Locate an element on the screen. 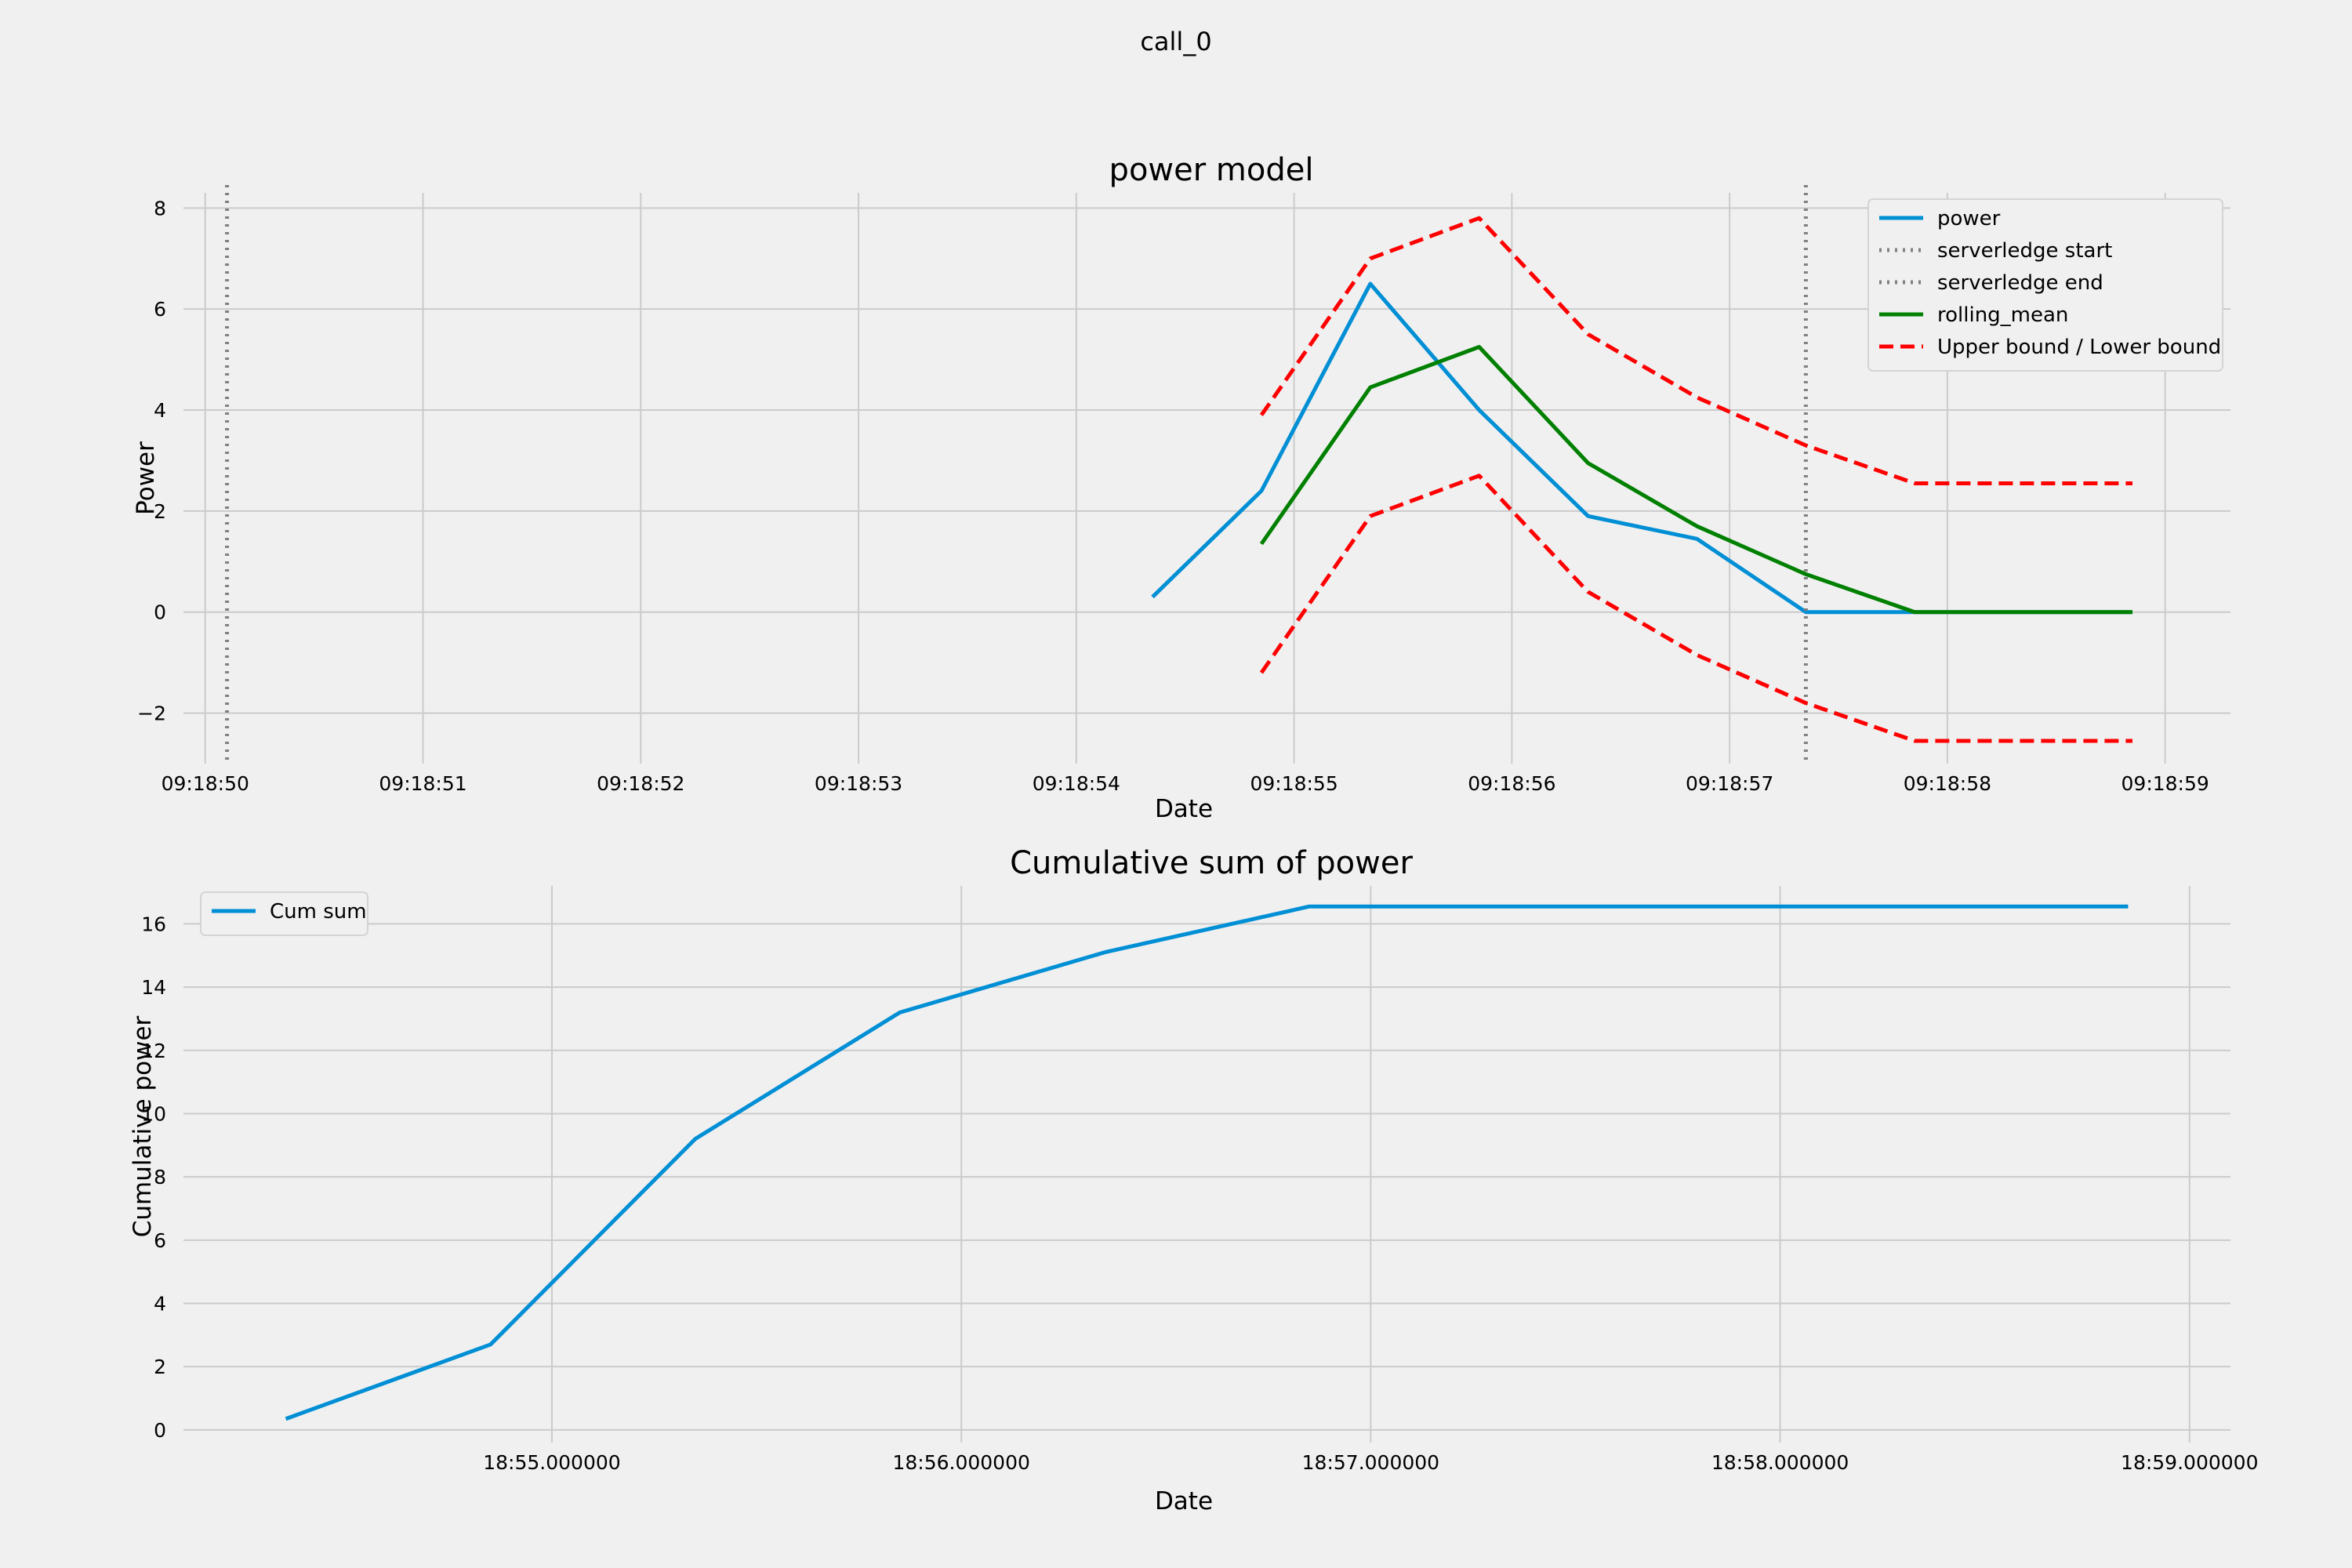 Image resolution: width=2352 pixels, height=1568 pixels. legend-label: Cum sum is located at coordinates (318, 912).